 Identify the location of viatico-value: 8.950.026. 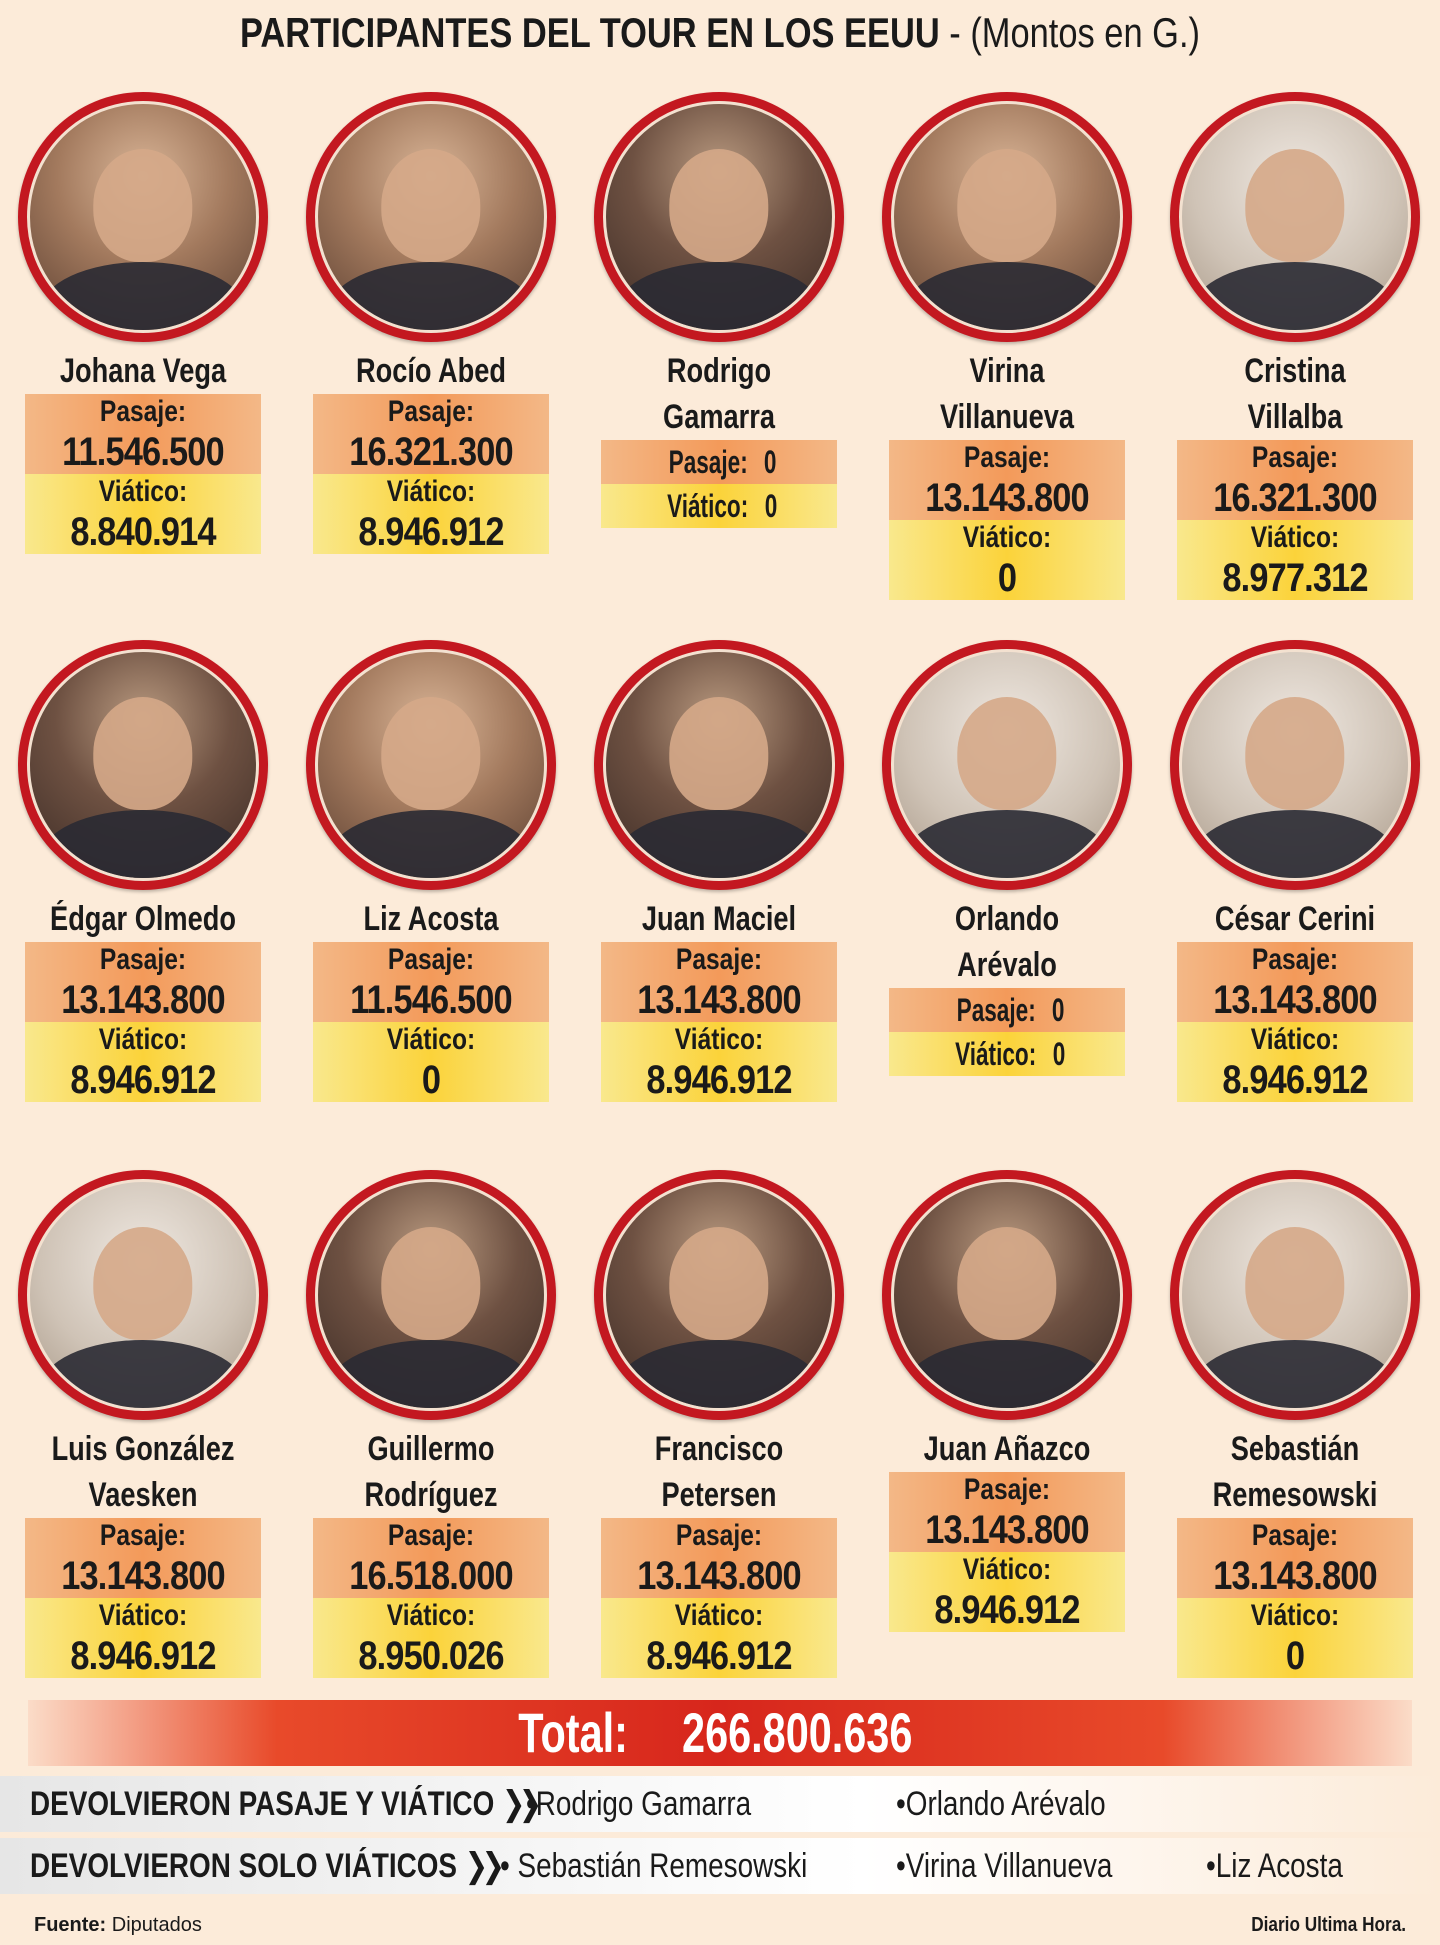
(431, 1656).